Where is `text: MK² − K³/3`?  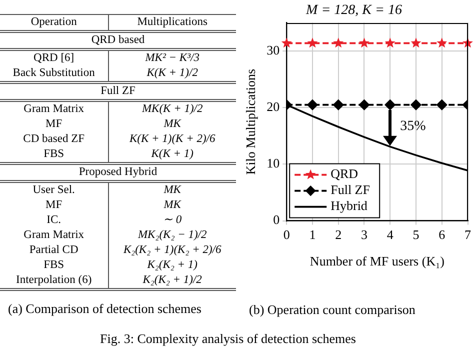 text: MK² − K³/3 is located at coordinates (172, 58).